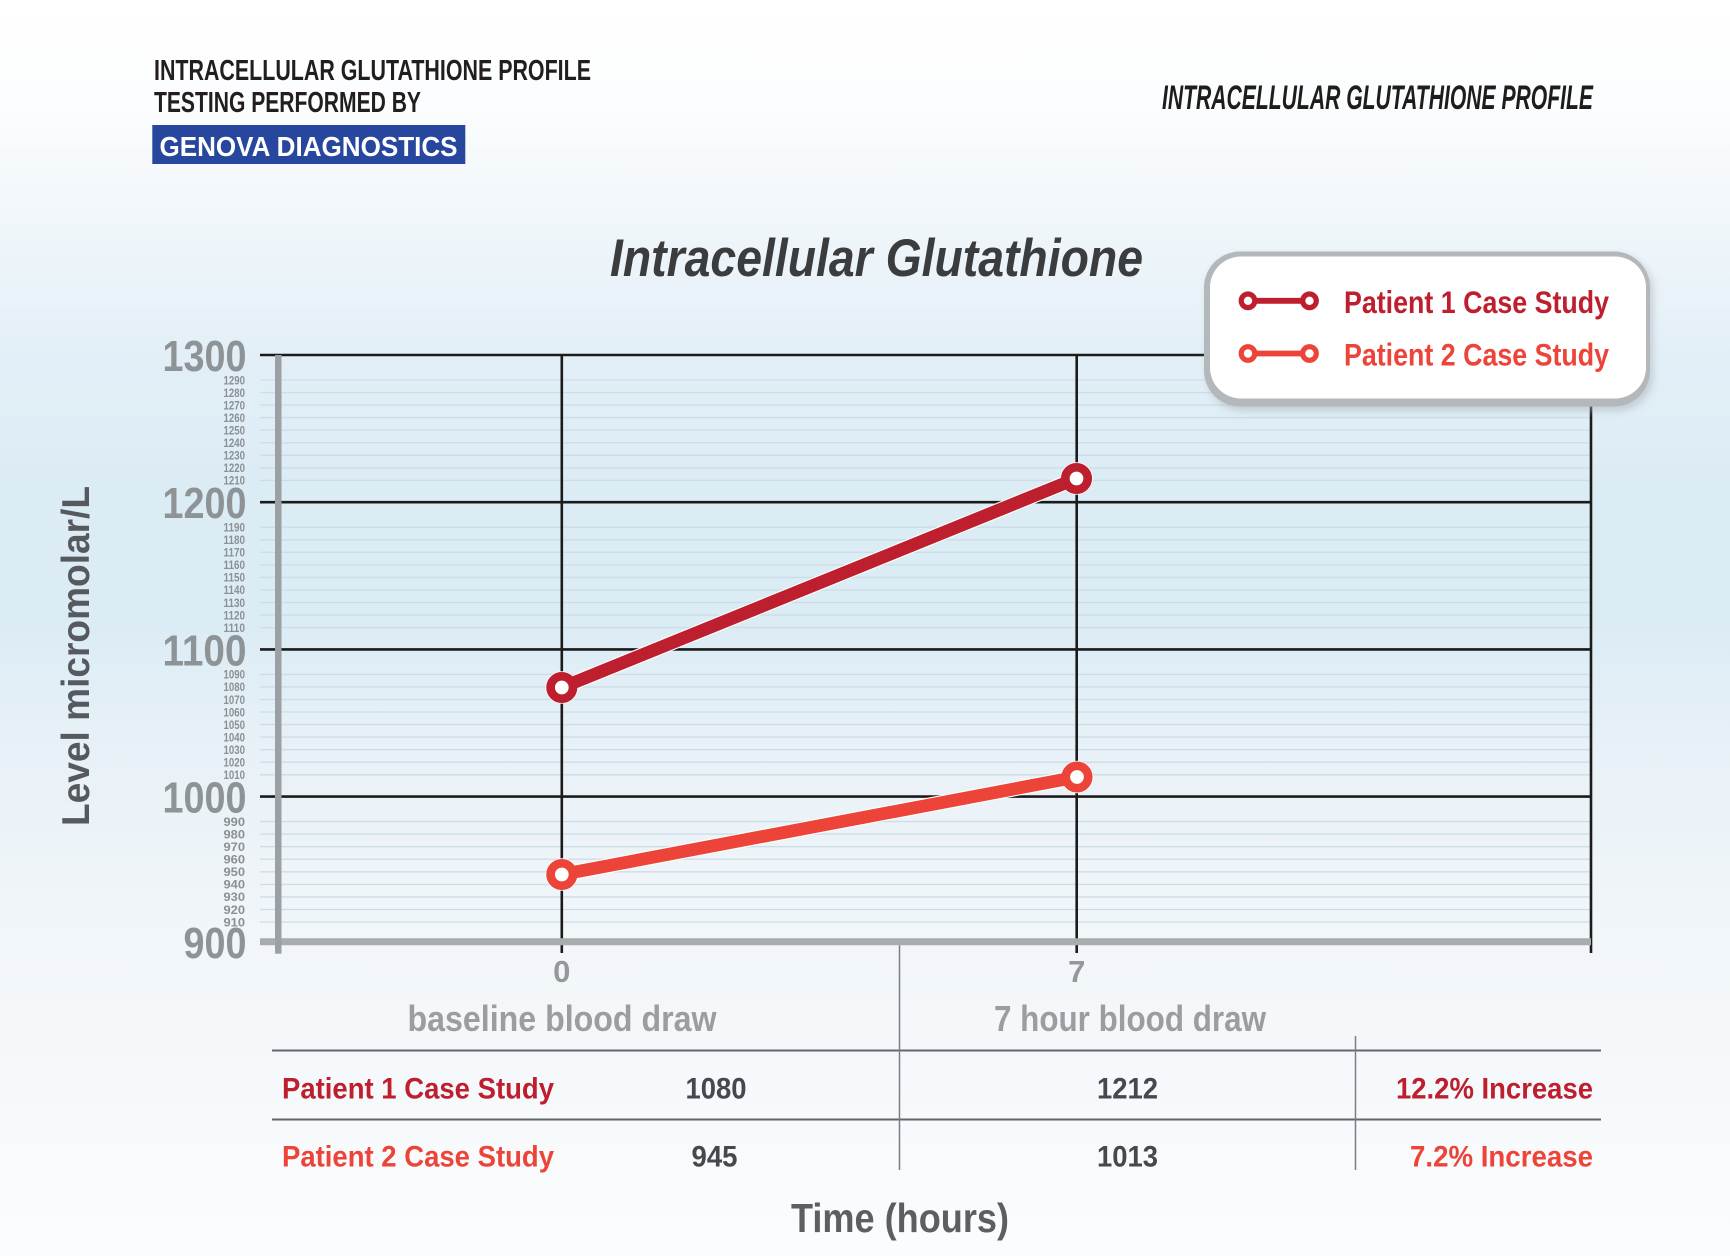 The image size is (1730, 1256). I want to click on svg-text: 1250, so click(235, 432).